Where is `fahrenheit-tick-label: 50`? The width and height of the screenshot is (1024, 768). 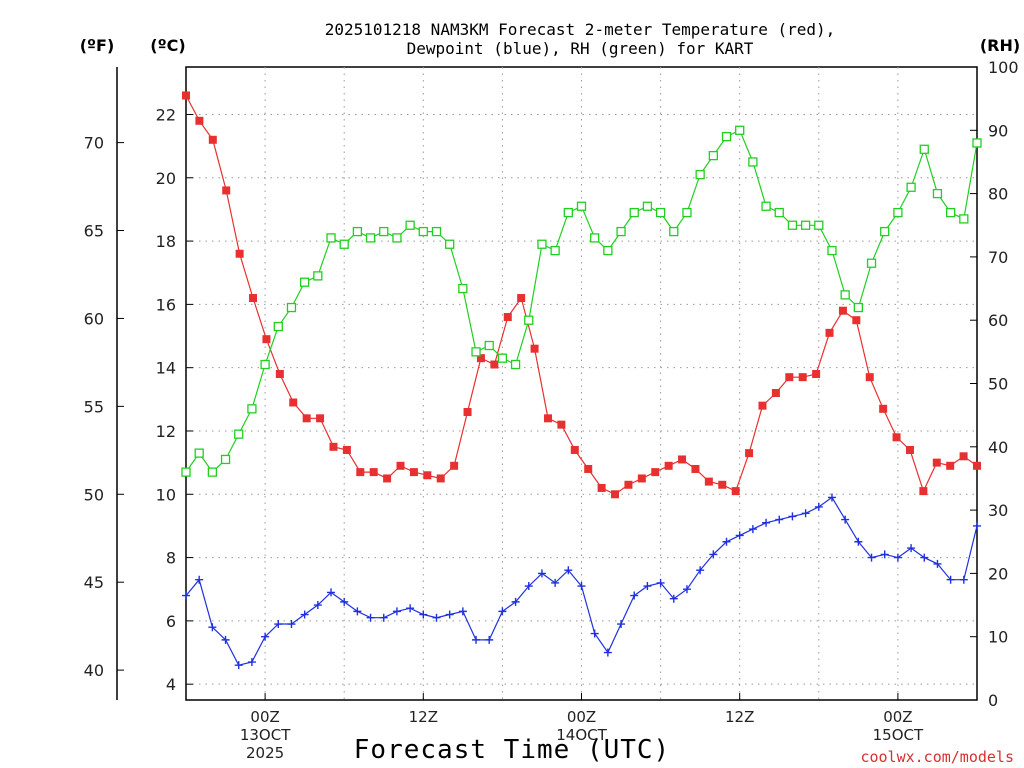 fahrenheit-tick-label: 50 is located at coordinates (94, 494).